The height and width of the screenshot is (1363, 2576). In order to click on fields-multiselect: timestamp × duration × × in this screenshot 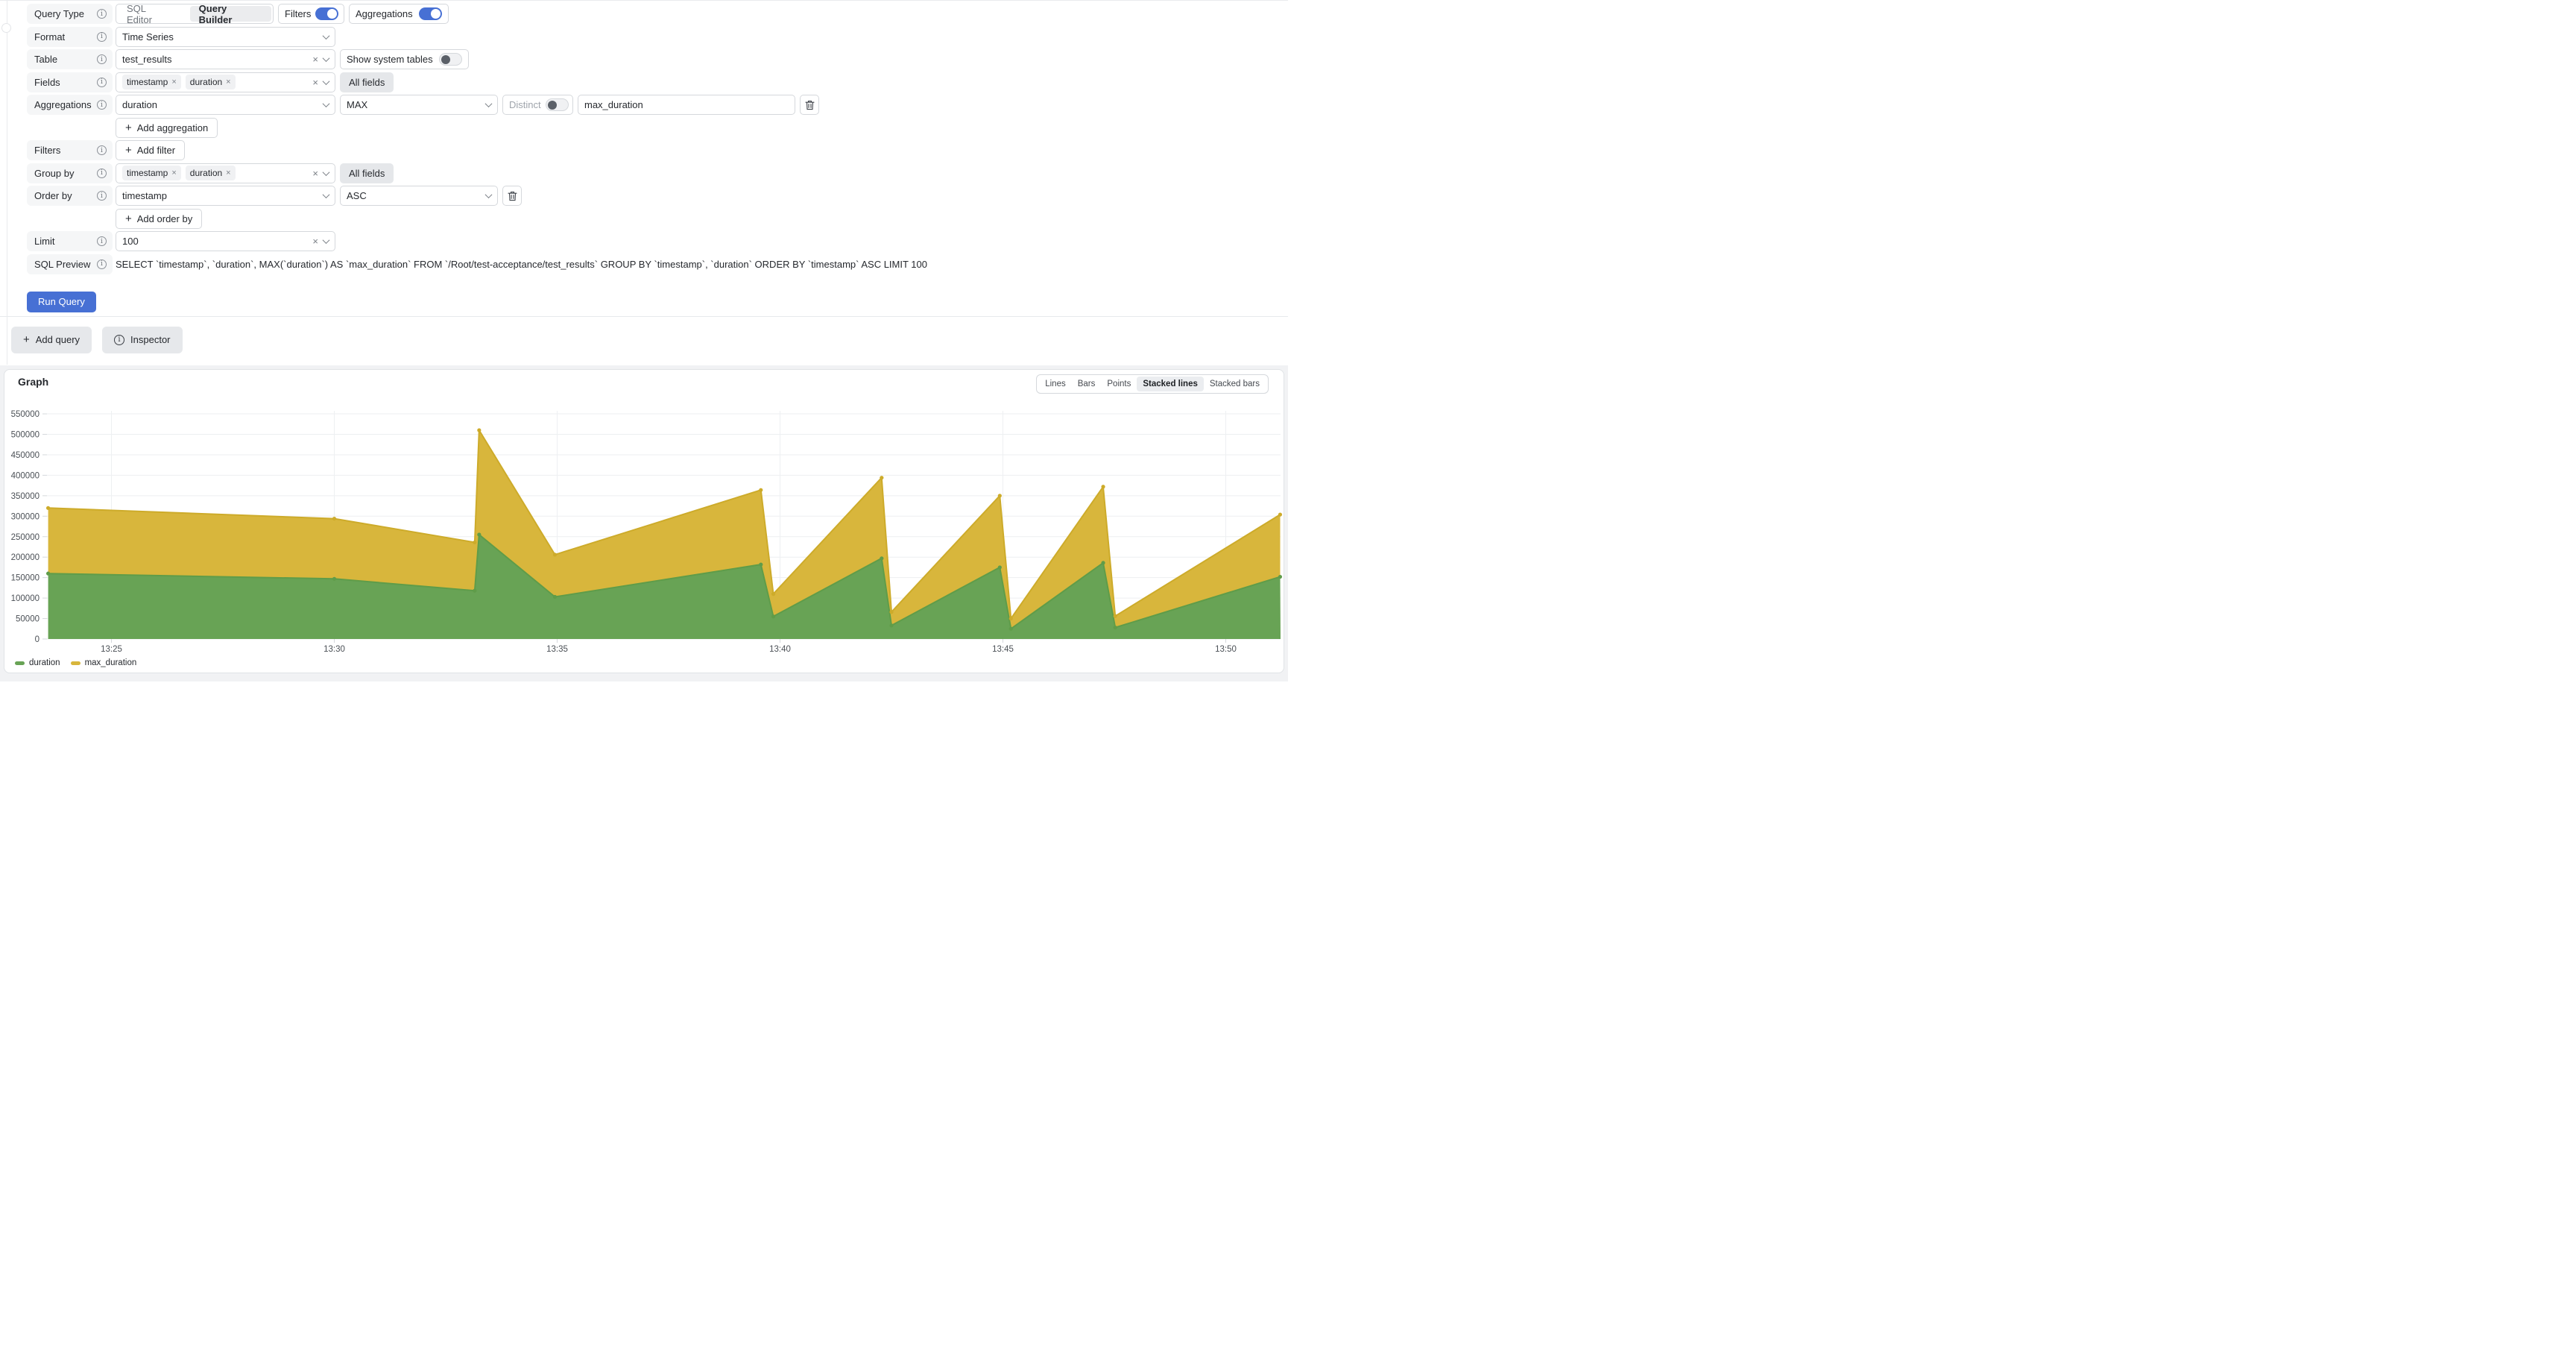, I will do `click(225, 82)`.